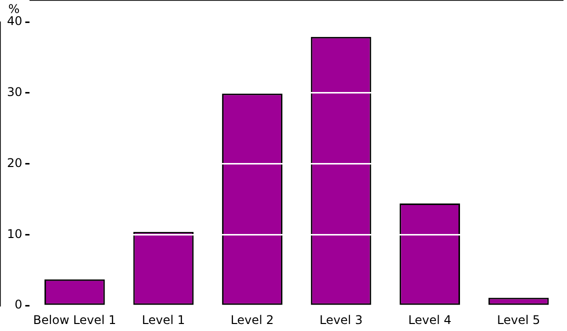  Describe the element at coordinates (18, 305) in the screenshot. I see `y-tick-label: 0` at that location.